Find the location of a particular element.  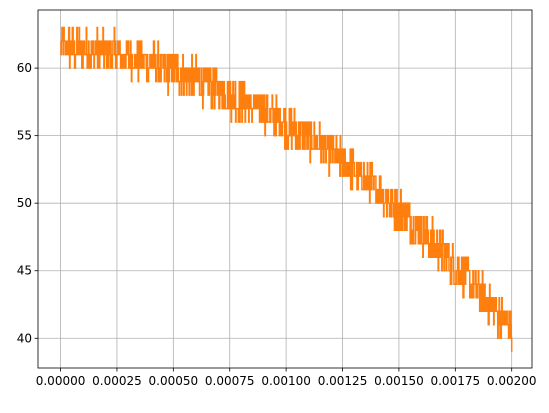

x-tick-label: 0.00025 is located at coordinates (117, 381).